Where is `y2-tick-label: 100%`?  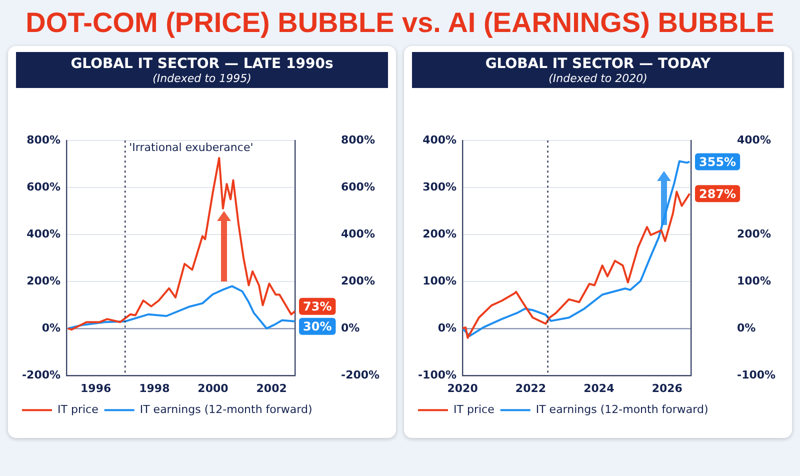 y2-tick-label: 100% is located at coordinates (754, 281).